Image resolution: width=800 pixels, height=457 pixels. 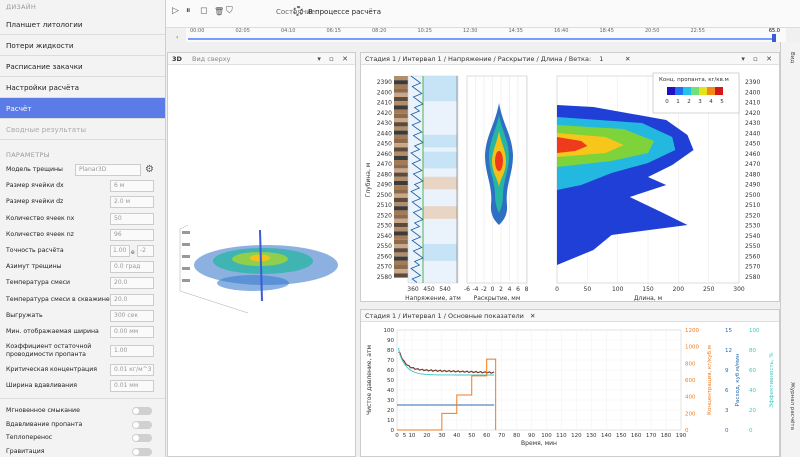 What do you see at coordinates (390, 381) in the screenshot?
I see `pressure-tick: 50` at bounding box center [390, 381].